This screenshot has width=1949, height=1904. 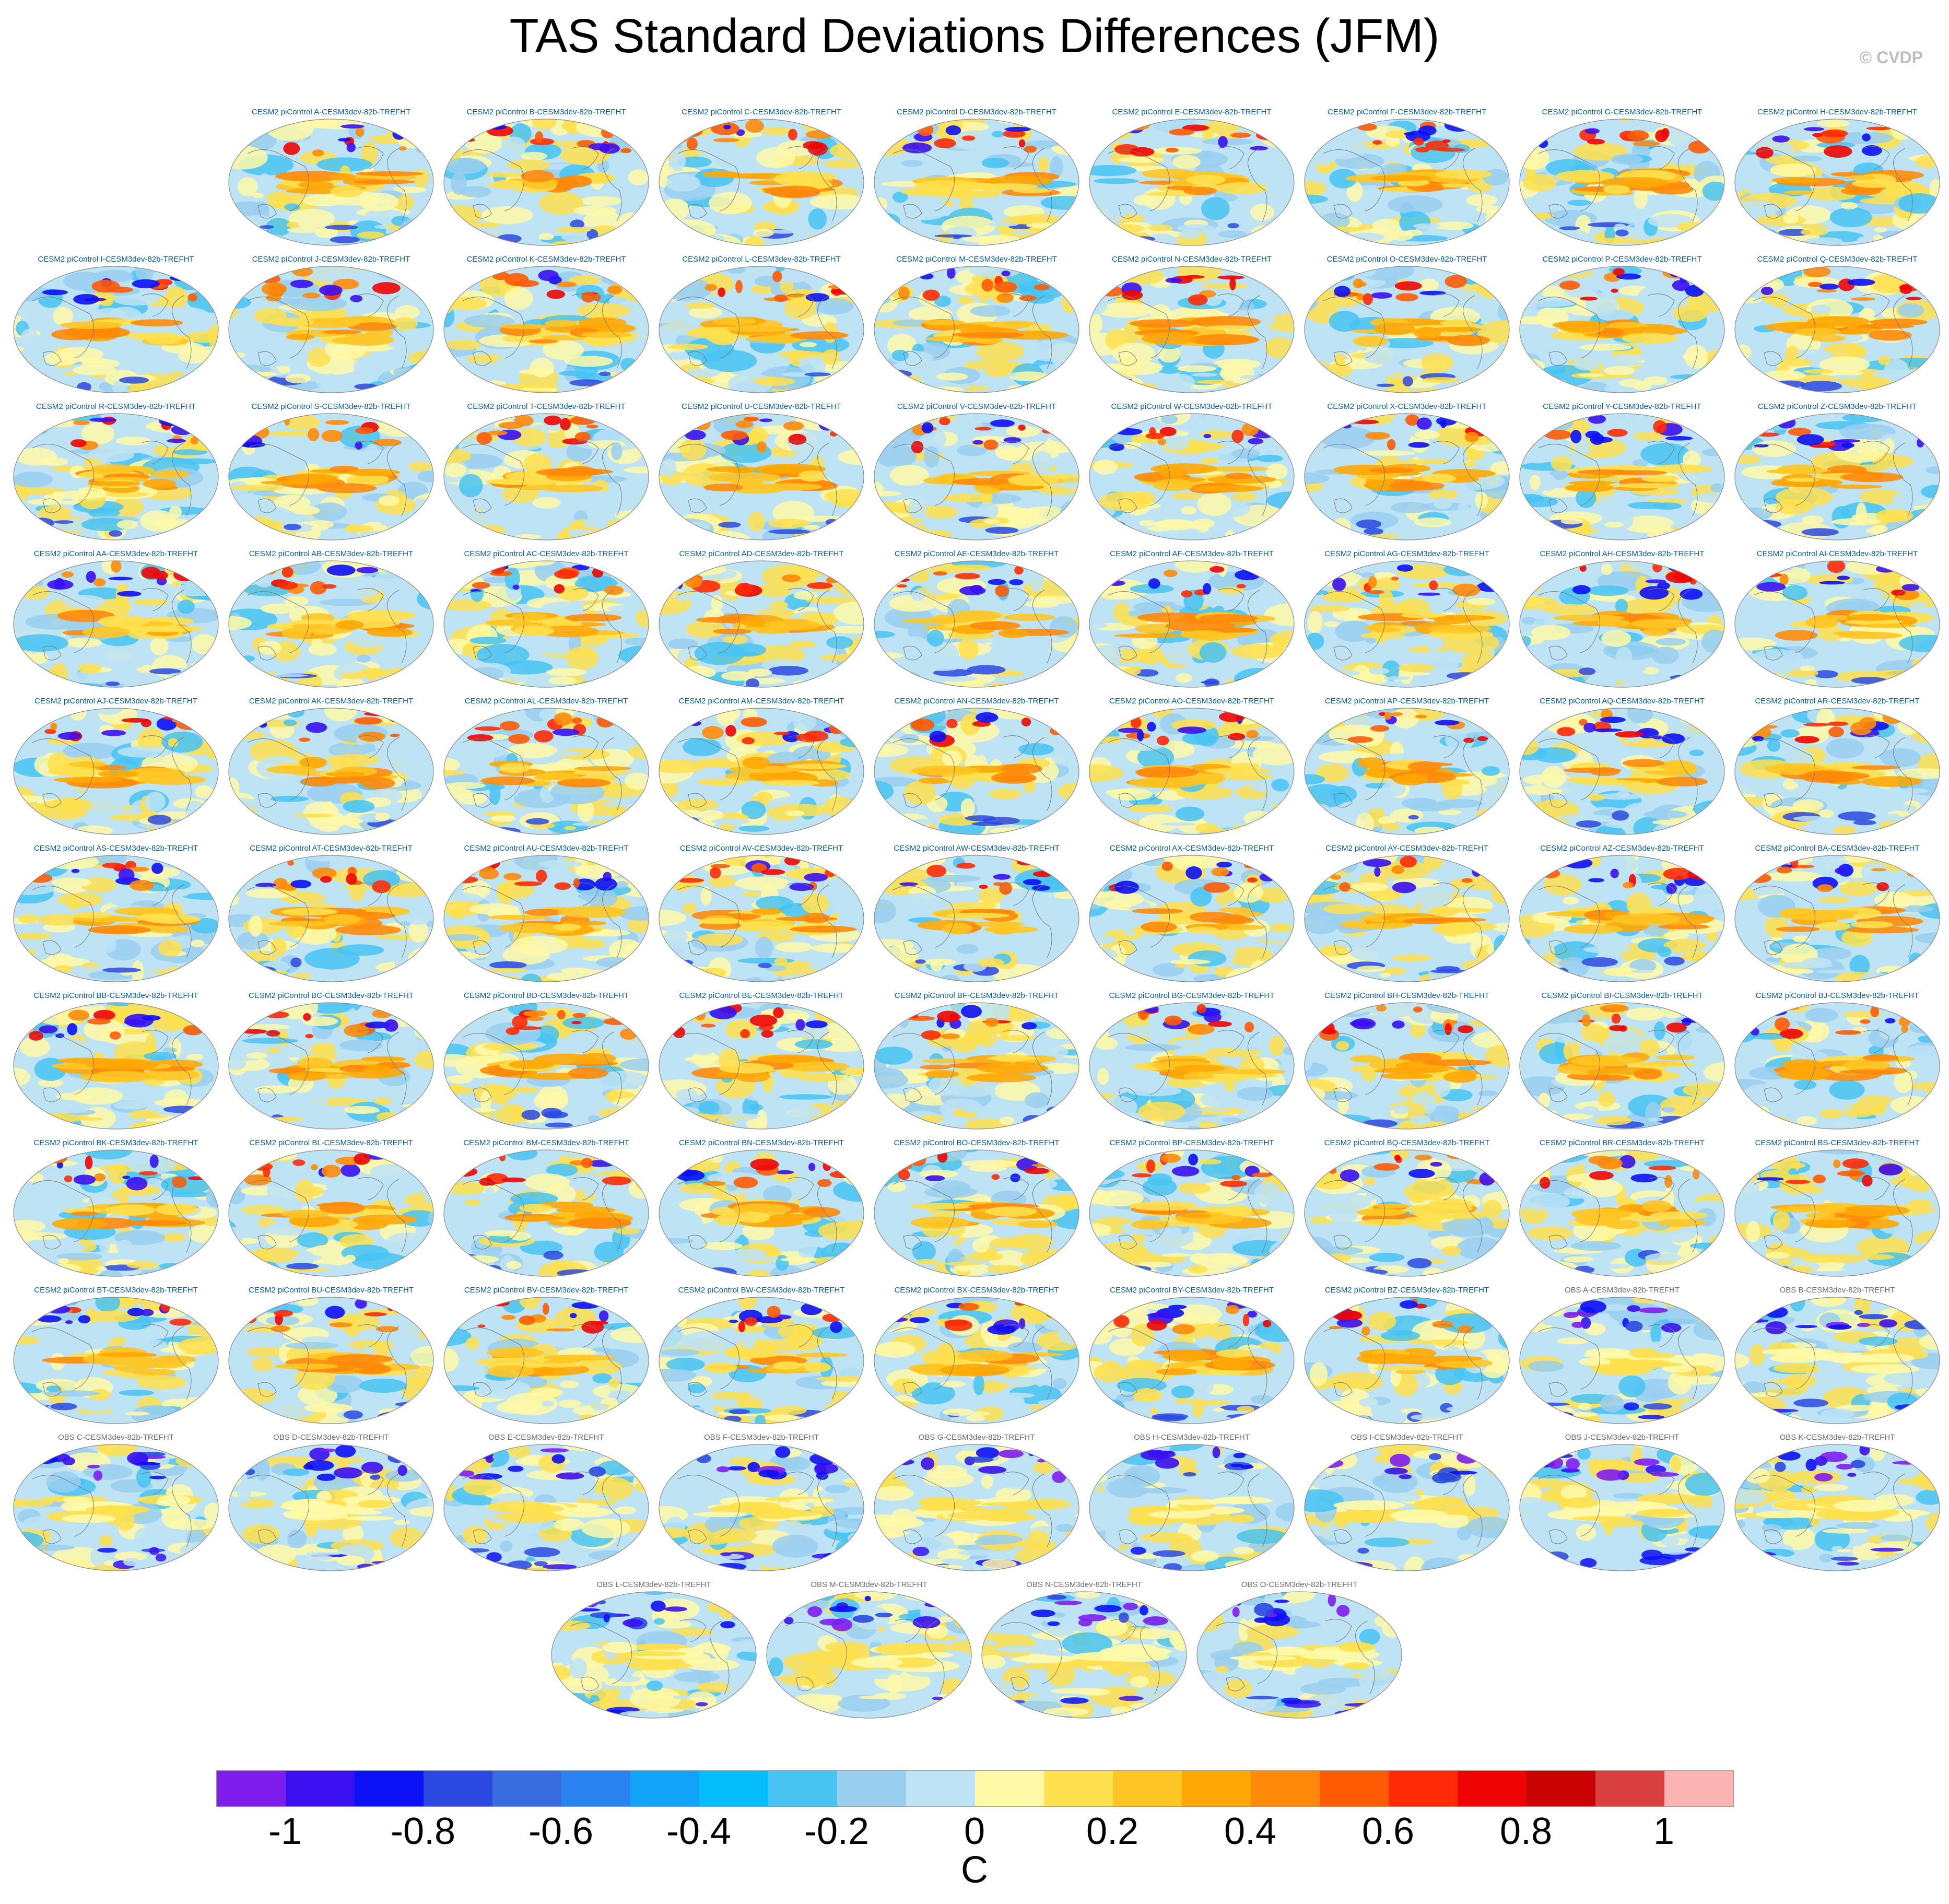 I want to click on panel-title: CESM2 piControl S-CESM3dev-82b-TREFHT, so click(x=331, y=406).